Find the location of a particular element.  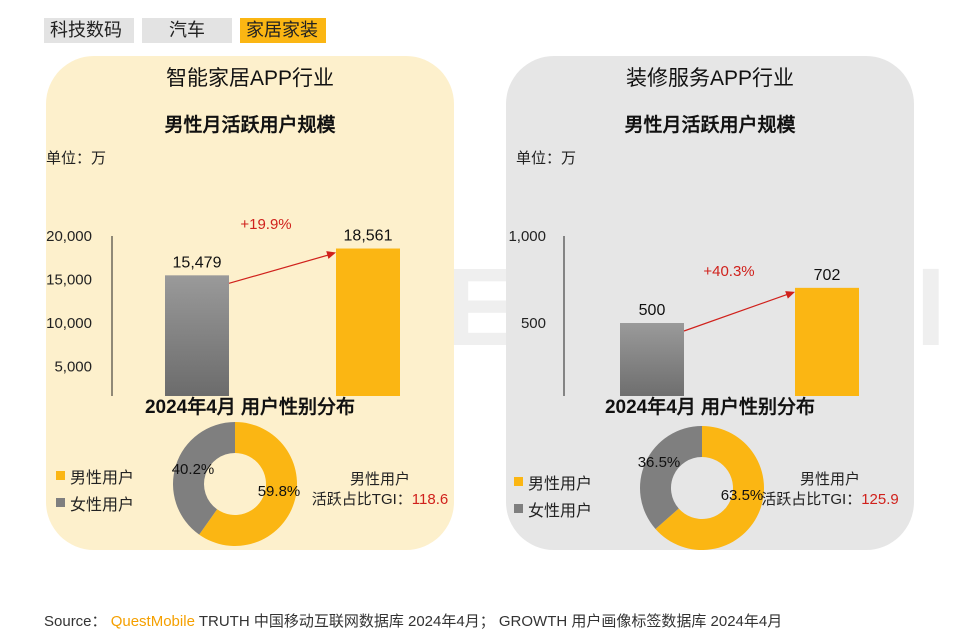

growth-label: +19.9% is located at coordinates (265, 224).